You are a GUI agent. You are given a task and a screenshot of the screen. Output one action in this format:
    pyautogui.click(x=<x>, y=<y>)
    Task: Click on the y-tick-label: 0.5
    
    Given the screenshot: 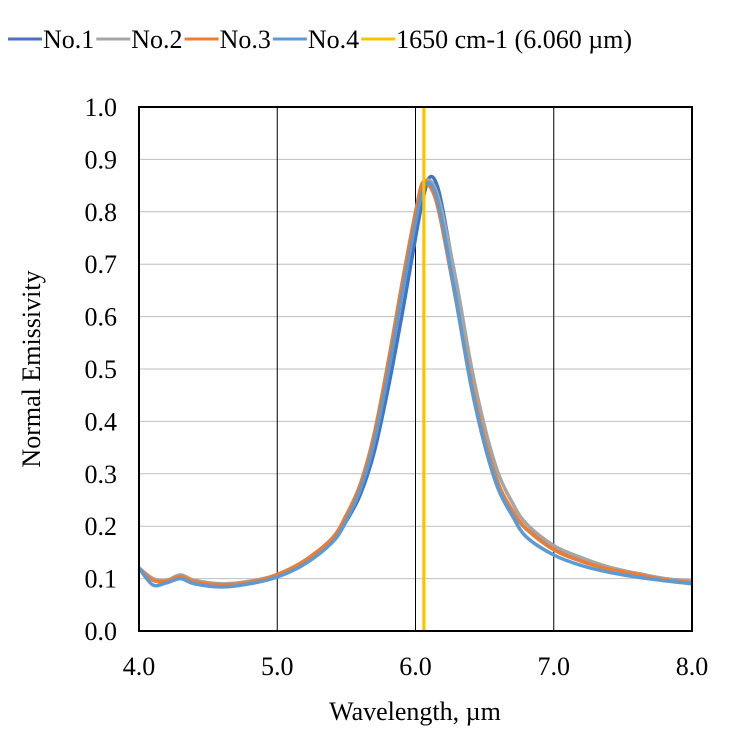 What is the action you would take?
    pyautogui.click(x=101, y=369)
    